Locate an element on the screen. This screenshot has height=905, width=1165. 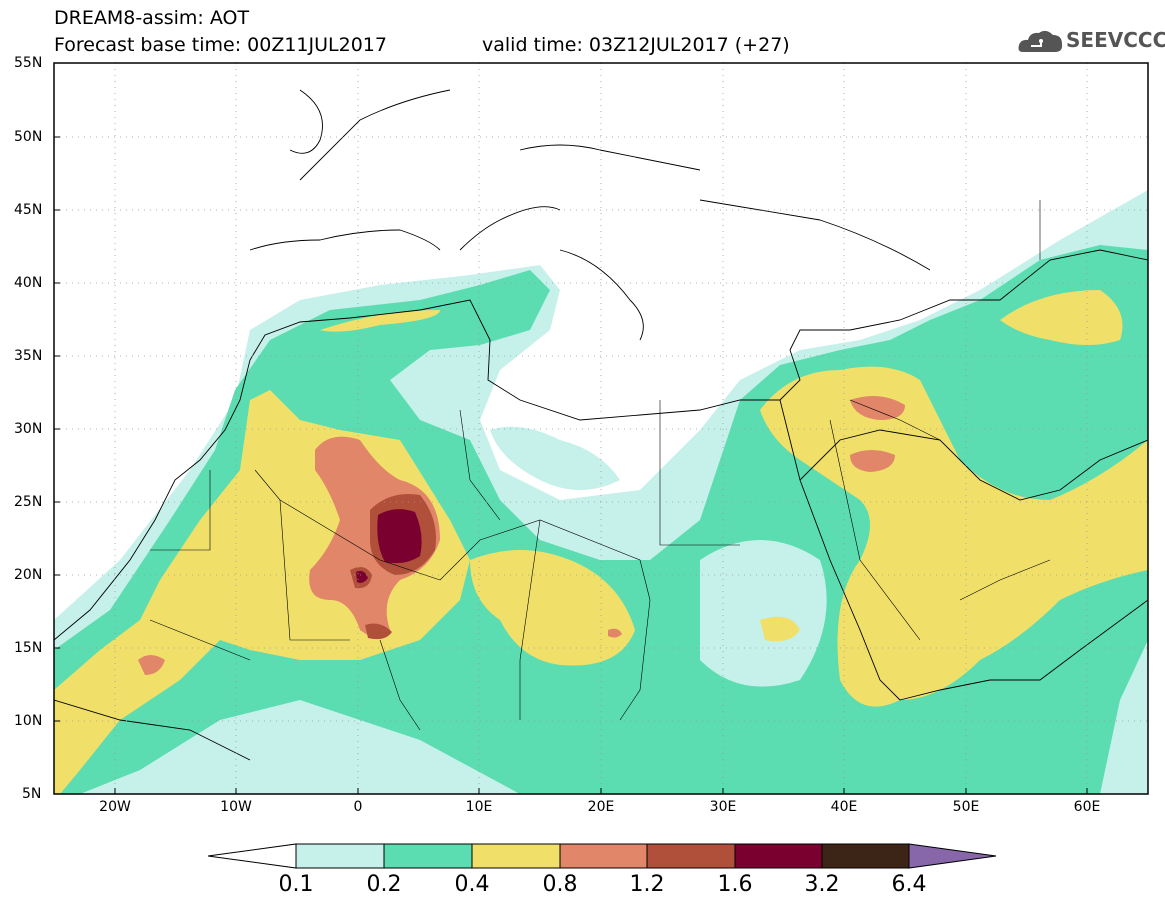
colorbar-swatch-0.2 is located at coordinates (428, 856).